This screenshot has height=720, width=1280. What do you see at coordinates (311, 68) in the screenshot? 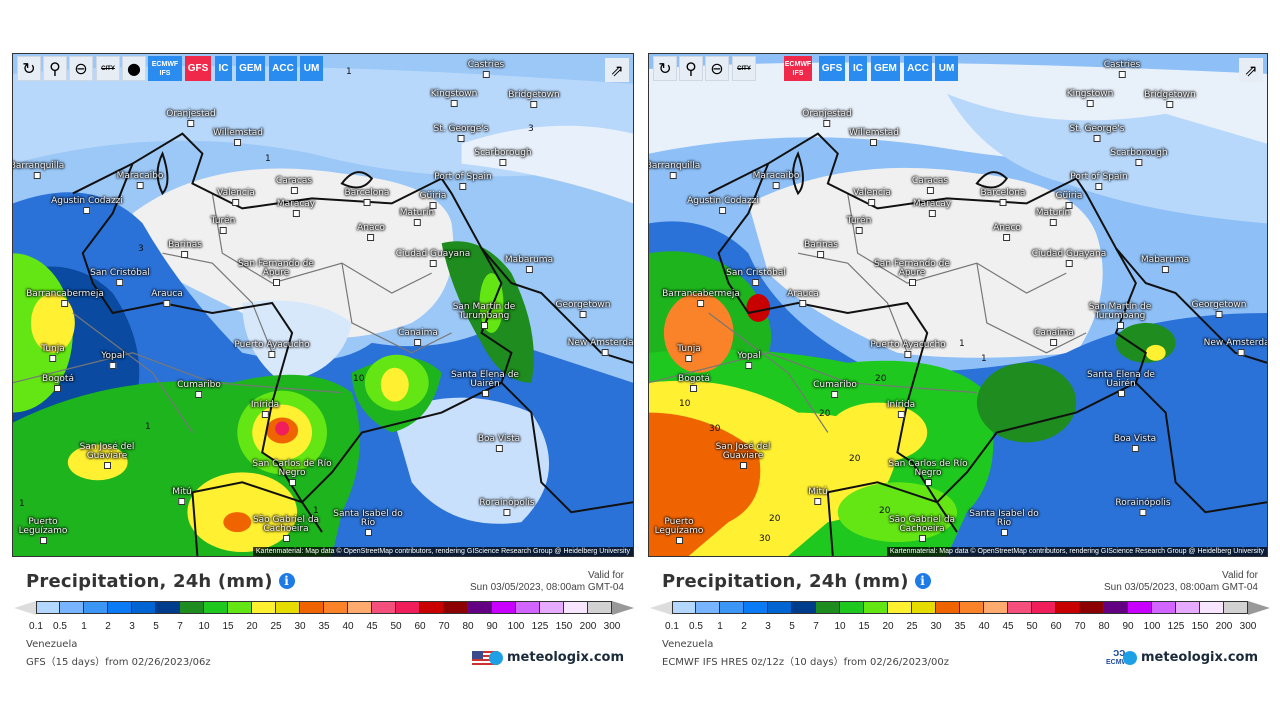
I see `model-button-um: UM` at bounding box center [311, 68].